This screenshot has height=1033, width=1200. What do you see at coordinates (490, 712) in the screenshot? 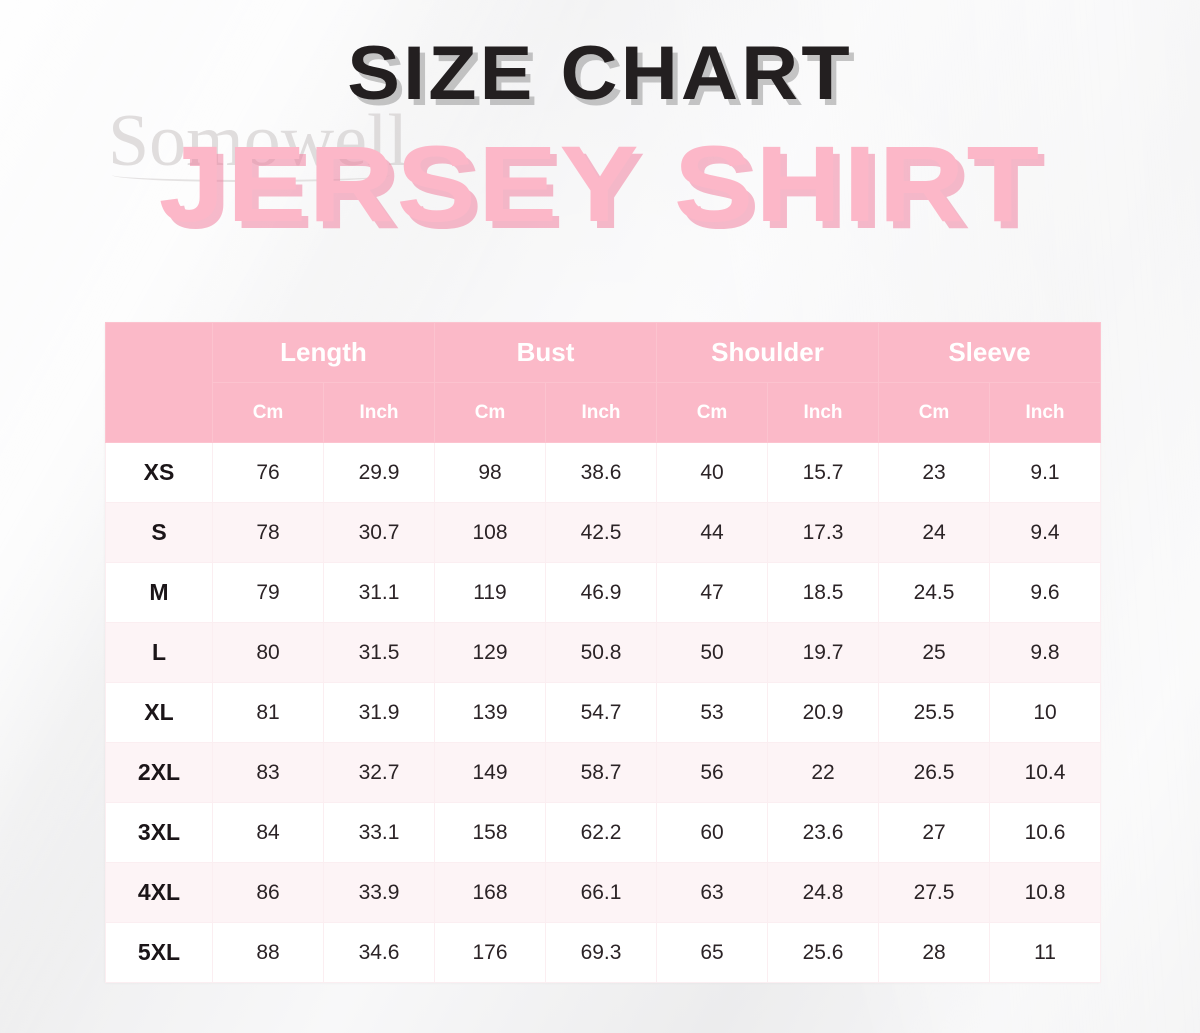
I see `cell-xl-cm-2: 139` at bounding box center [490, 712].